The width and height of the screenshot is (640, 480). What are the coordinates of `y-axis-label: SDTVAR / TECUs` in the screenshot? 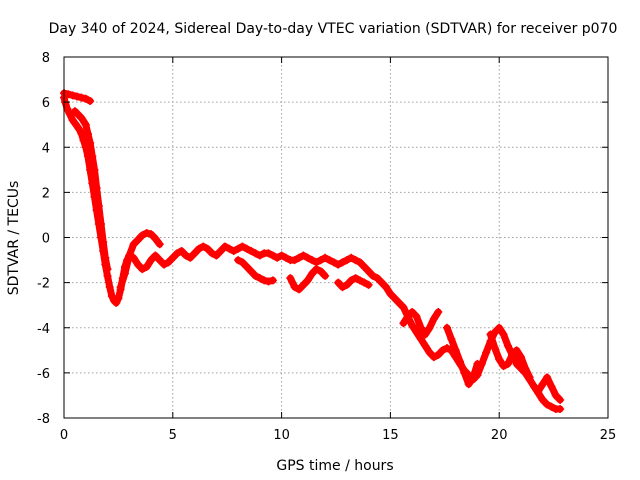 It's located at (14, 238).